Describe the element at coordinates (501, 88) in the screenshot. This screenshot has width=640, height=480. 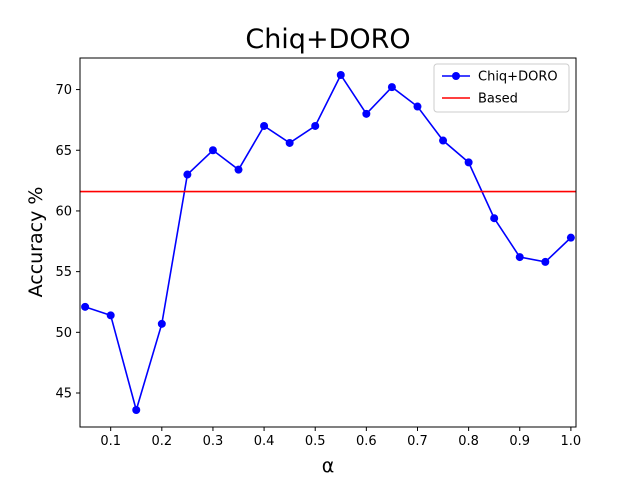
I see `legend: Chiq+DORO Based` at that location.